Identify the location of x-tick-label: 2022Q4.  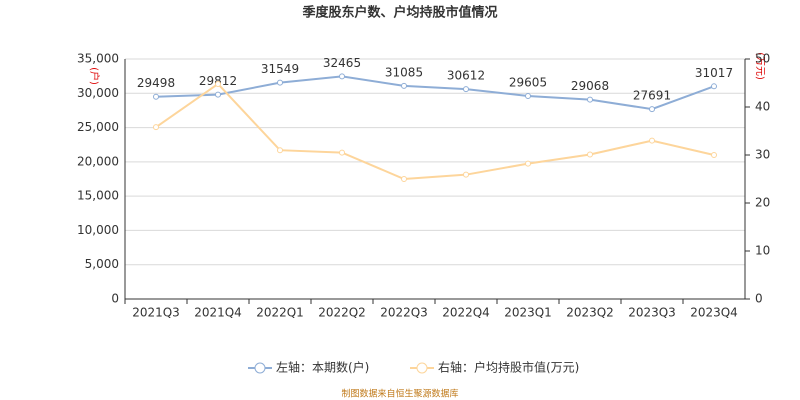
(466, 313).